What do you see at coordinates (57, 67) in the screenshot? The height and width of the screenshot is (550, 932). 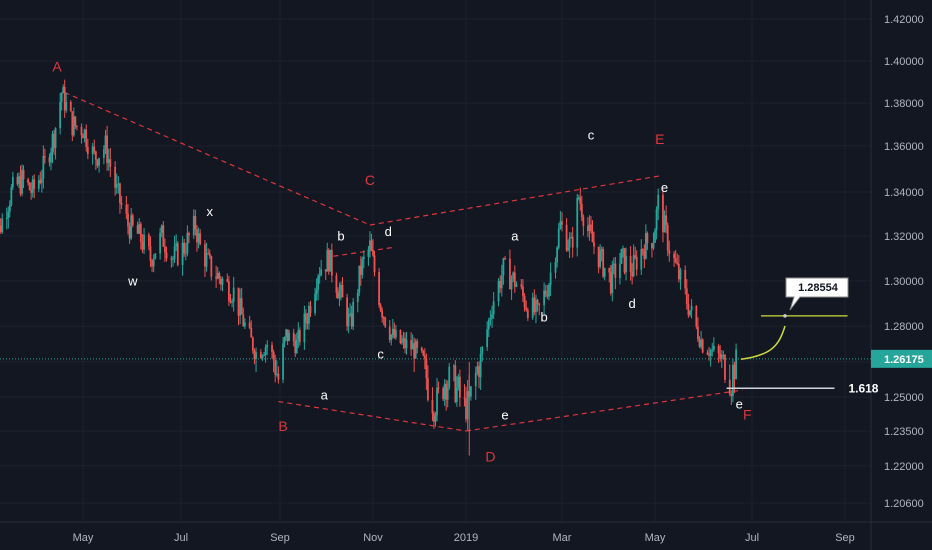 I see `wave-label-A: A` at bounding box center [57, 67].